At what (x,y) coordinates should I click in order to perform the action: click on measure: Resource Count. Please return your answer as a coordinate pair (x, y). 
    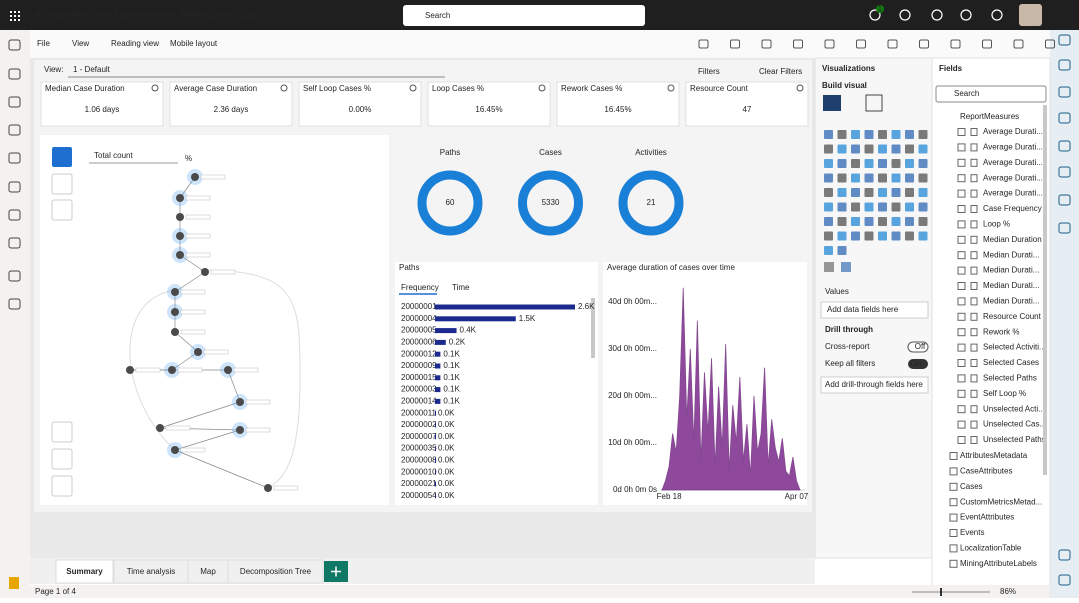
    Looking at the image, I should click on (1012, 316).